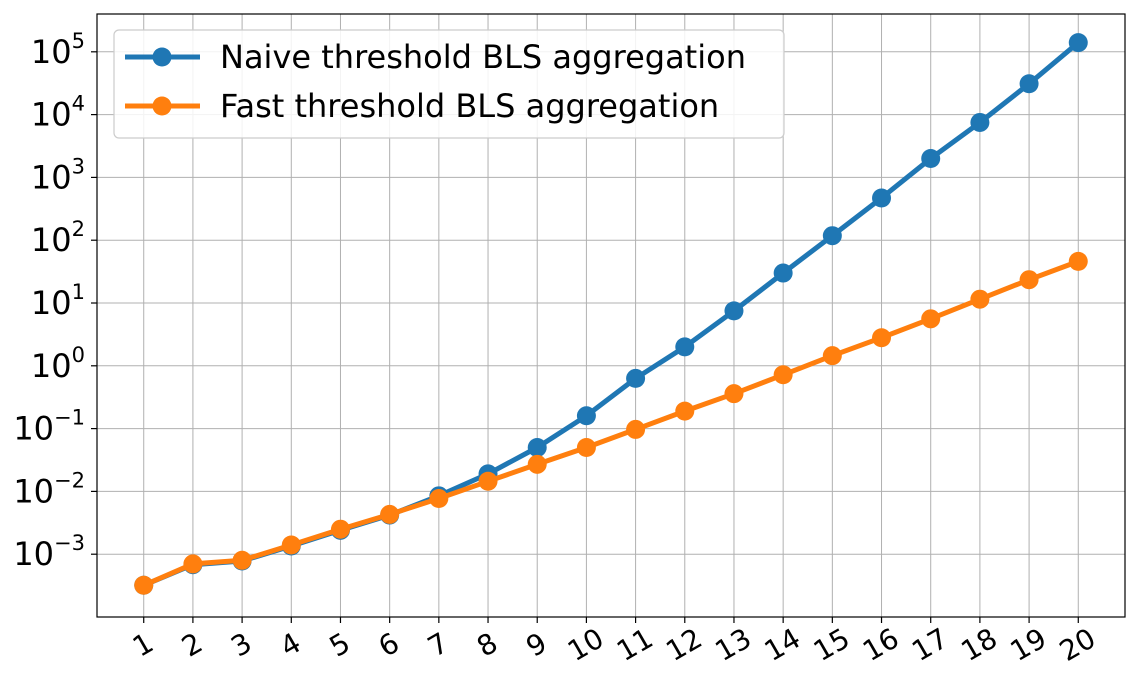 Image resolution: width=1136 pixels, height=686 pixels. Describe the element at coordinates (49, 427) in the screenshot. I see `y-tick-label: 10⁻¹` at that location.